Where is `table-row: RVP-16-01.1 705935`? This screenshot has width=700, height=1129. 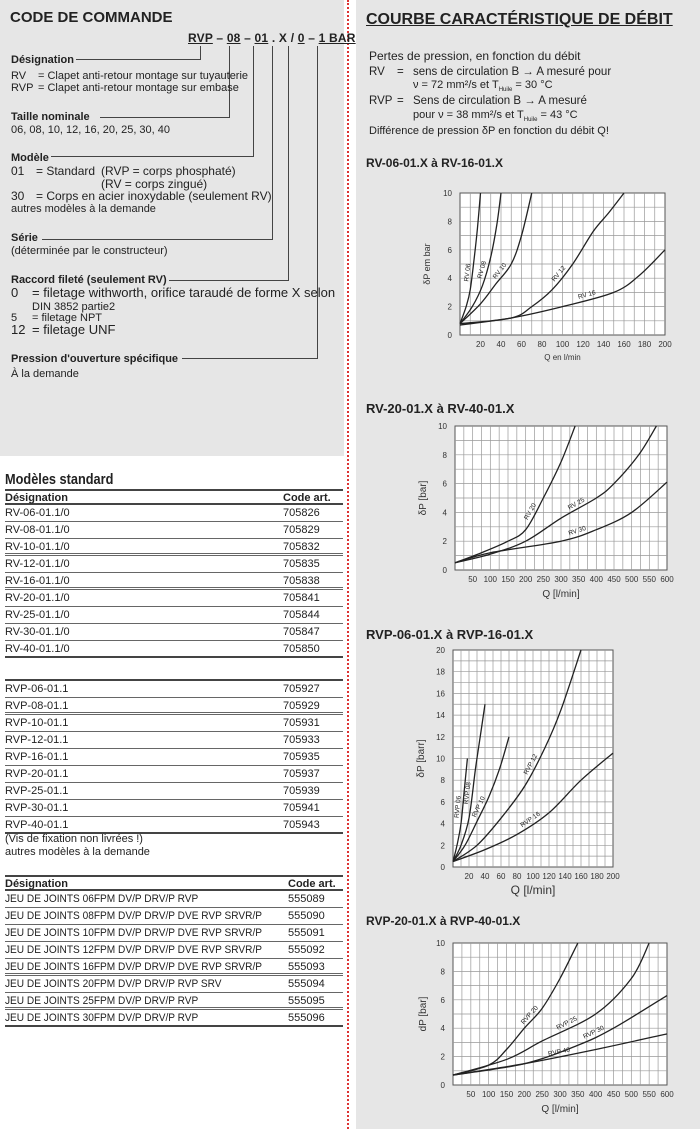 table-row: RVP-16-01.1 705935 is located at coordinates (174, 757).